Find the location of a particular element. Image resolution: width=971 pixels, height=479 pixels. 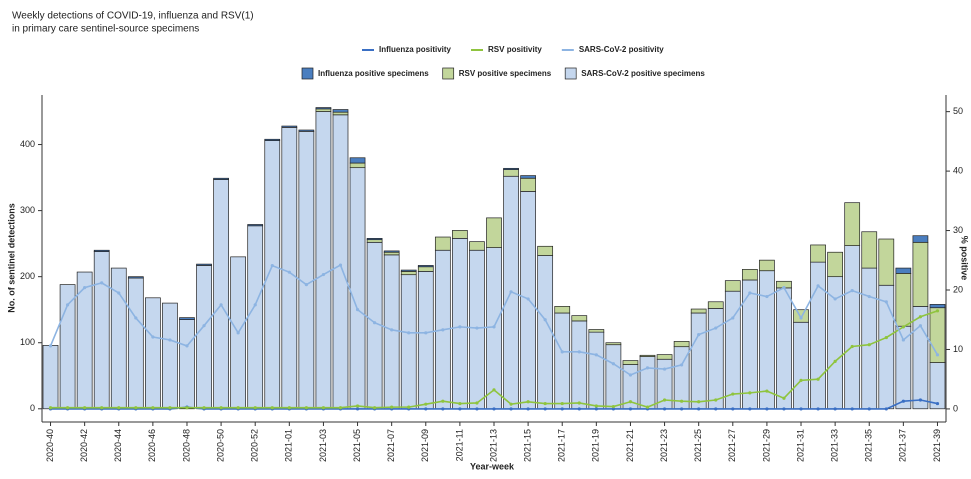

y-tick-label: 400 is located at coordinates (27, 144).